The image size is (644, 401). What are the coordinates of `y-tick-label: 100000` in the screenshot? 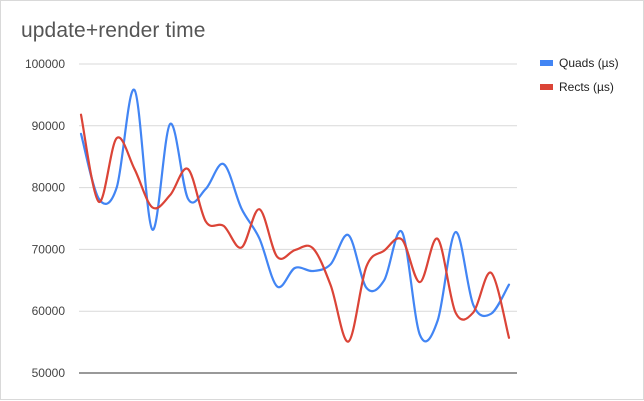 It's located at (45, 64).